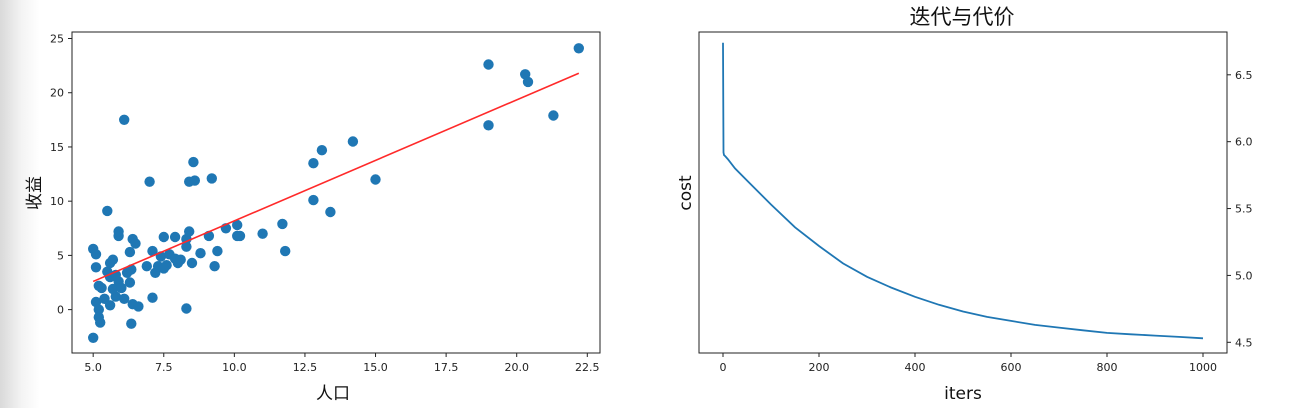 The image size is (1294, 408). What do you see at coordinates (342, 363) in the screenshot?
I see `scatter-x-ticks: 5.0 7.5 10.0 12.5 15.0 17.5 20.0 22.5` at bounding box center [342, 363].